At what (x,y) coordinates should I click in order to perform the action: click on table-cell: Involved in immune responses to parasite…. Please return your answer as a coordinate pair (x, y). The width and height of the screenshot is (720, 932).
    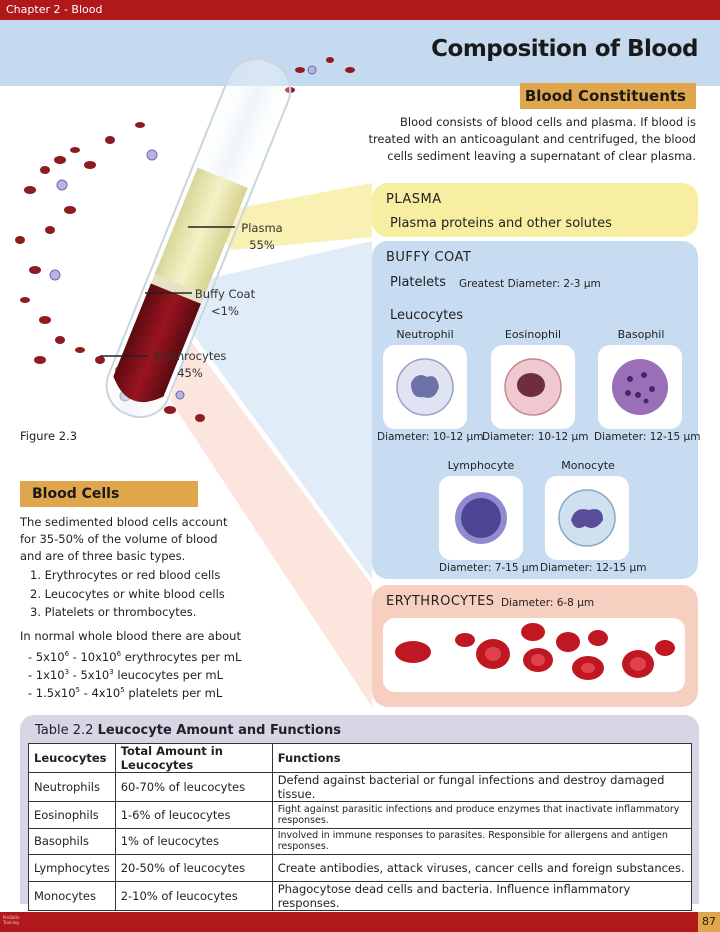
    Looking at the image, I should click on (482, 841).